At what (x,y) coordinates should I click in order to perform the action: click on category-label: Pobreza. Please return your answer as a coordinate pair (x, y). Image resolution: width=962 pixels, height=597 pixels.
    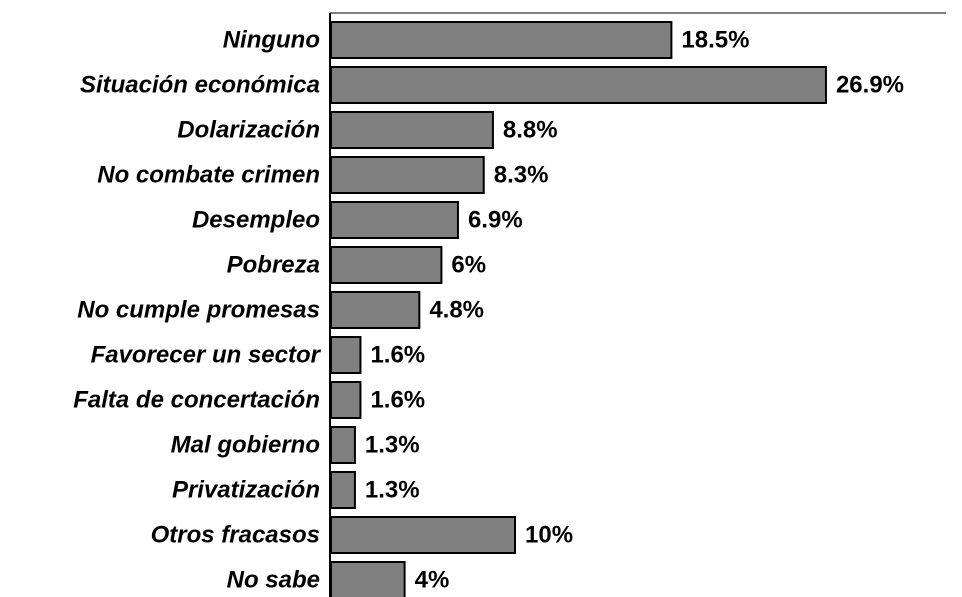
    Looking at the image, I should click on (273, 265).